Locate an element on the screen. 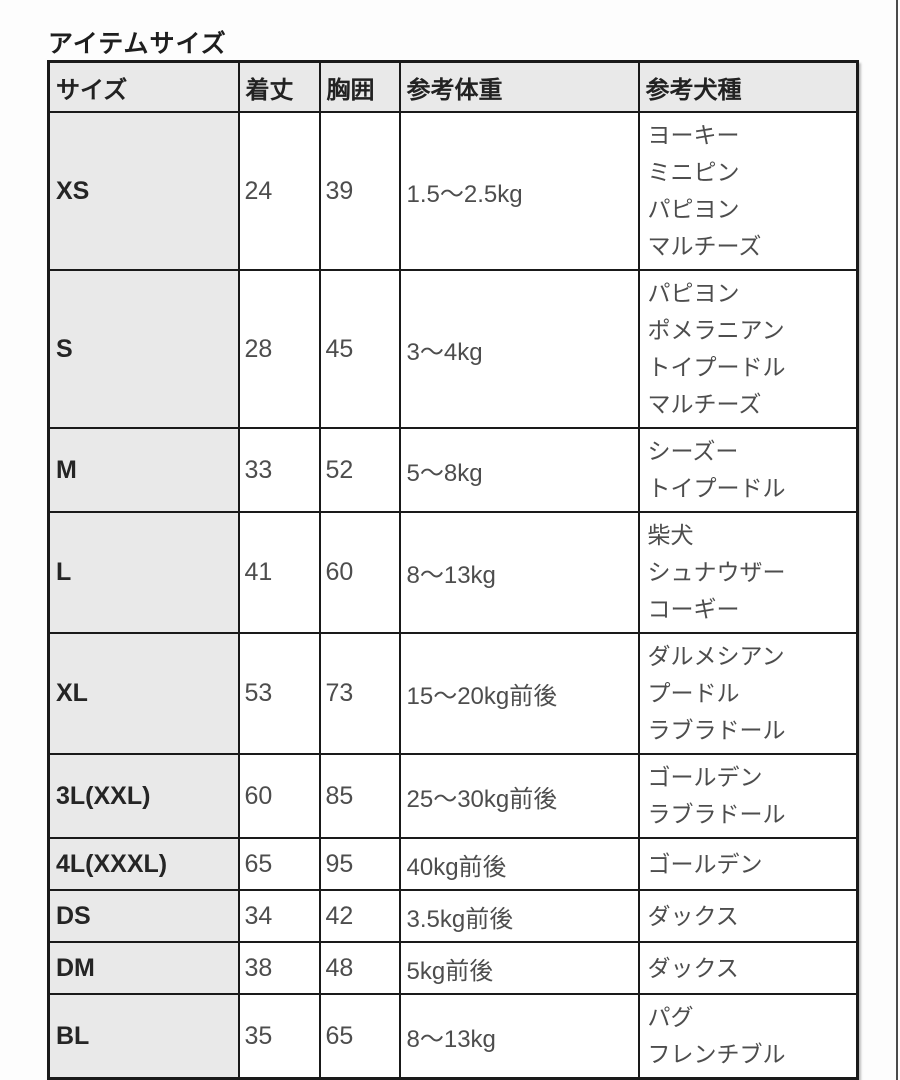 This screenshot has width=900, height=1080. cell-length: 33 is located at coordinates (279, 470).